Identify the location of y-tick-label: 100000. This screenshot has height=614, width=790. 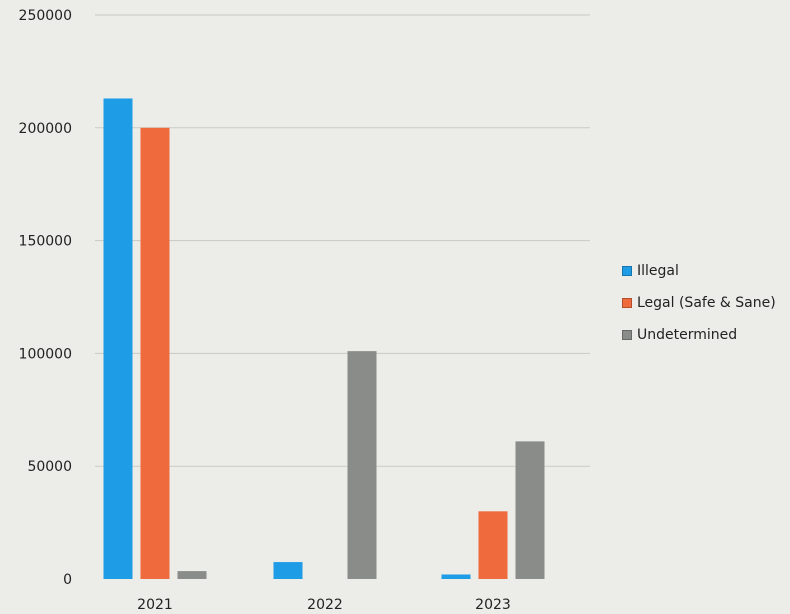
(45, 354).